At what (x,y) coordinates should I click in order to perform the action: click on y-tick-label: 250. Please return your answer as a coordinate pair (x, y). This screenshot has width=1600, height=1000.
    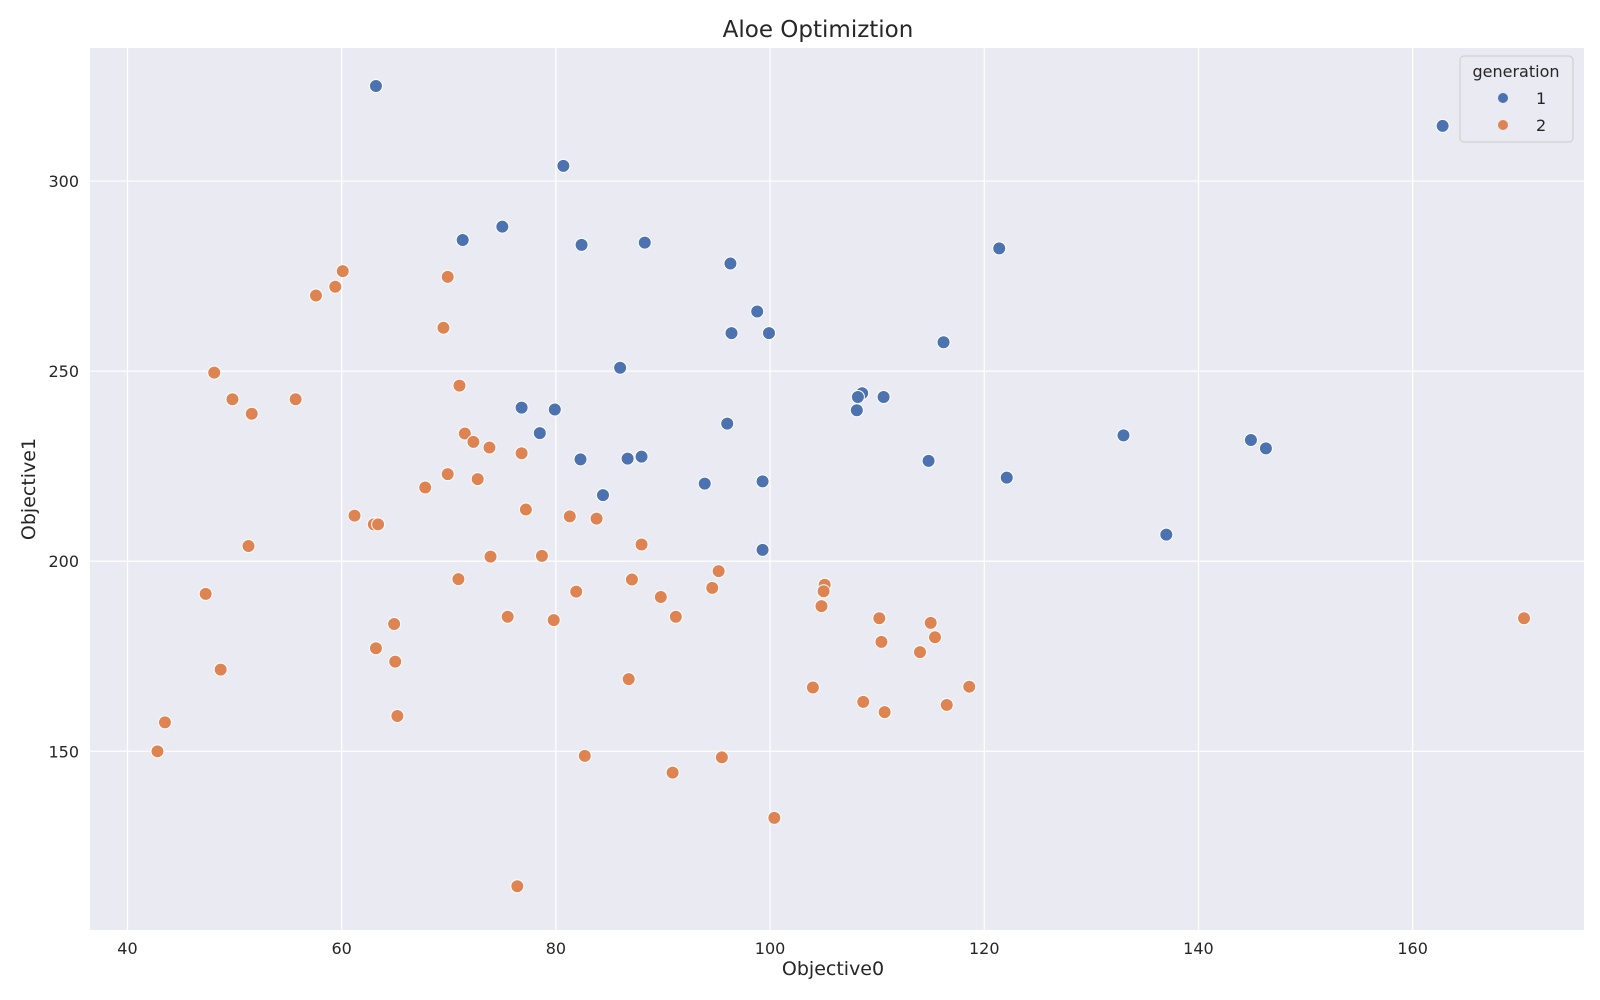
    Looking at the image, I should click on (63, 371).